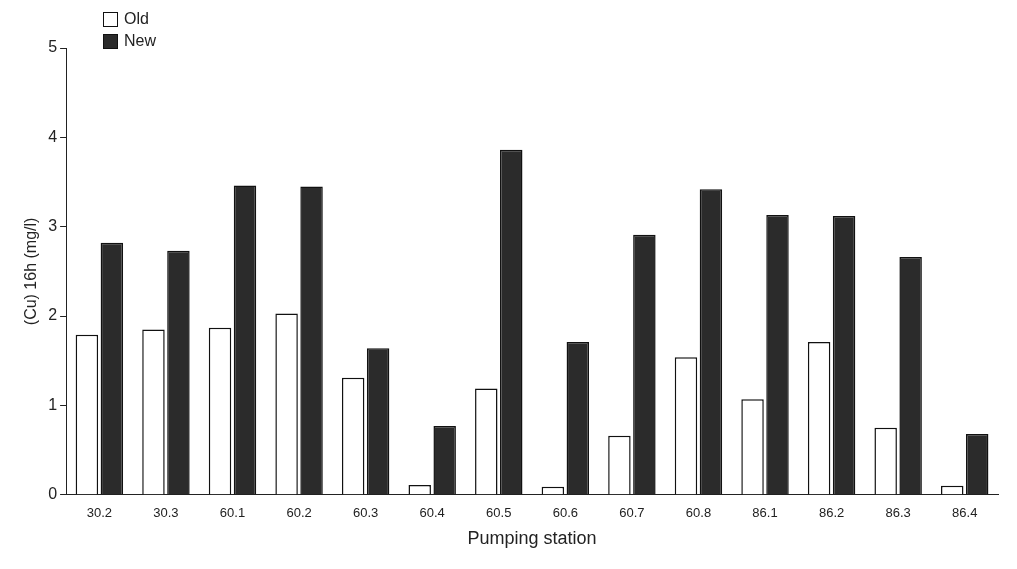 This screenshot has width=1017, height=569. What do you see at coordinates (499, 513) in the screenshot?
I see `x-tick-label: 60.5` at bounding box center [499, 513].